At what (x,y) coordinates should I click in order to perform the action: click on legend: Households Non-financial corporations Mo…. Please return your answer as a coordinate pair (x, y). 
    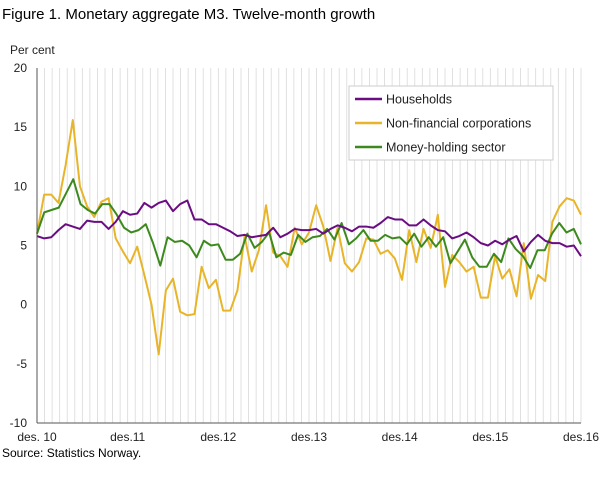
    Looking at the image, I should click on (451, 123).